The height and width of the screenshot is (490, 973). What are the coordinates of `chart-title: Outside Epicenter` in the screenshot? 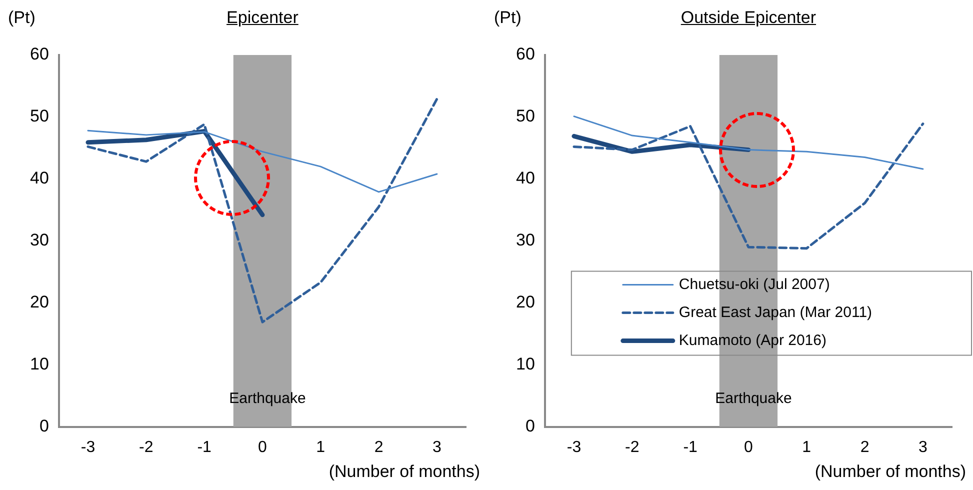 It's located at (748, 18).